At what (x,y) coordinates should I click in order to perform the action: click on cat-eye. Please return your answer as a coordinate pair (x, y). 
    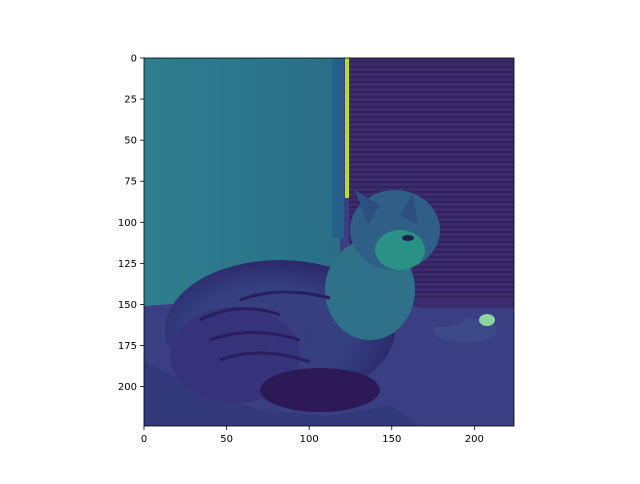
    Looking at the image, I should click on (408, 238).